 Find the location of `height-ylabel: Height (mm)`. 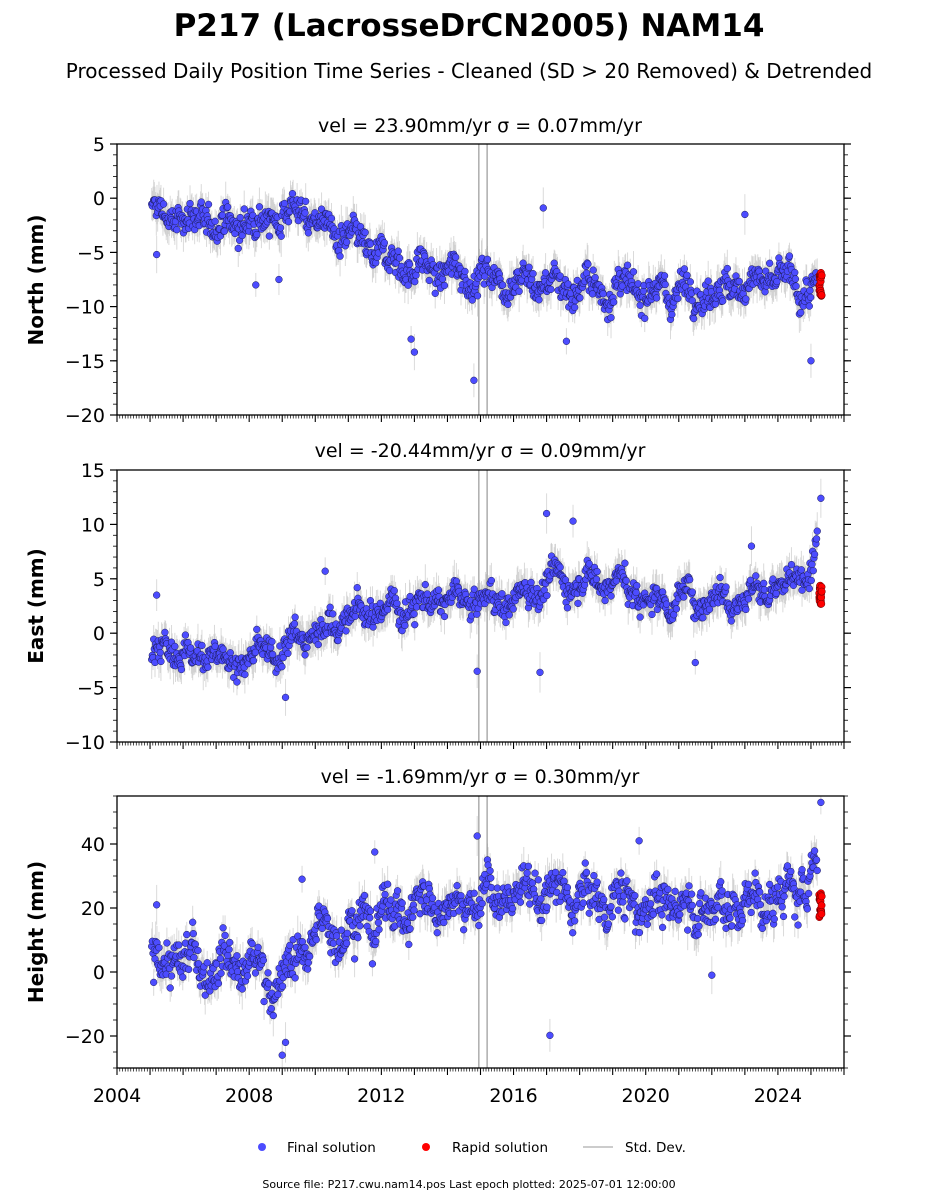

height-ylabel: Height (mm) is located at coordinates (36, 932).